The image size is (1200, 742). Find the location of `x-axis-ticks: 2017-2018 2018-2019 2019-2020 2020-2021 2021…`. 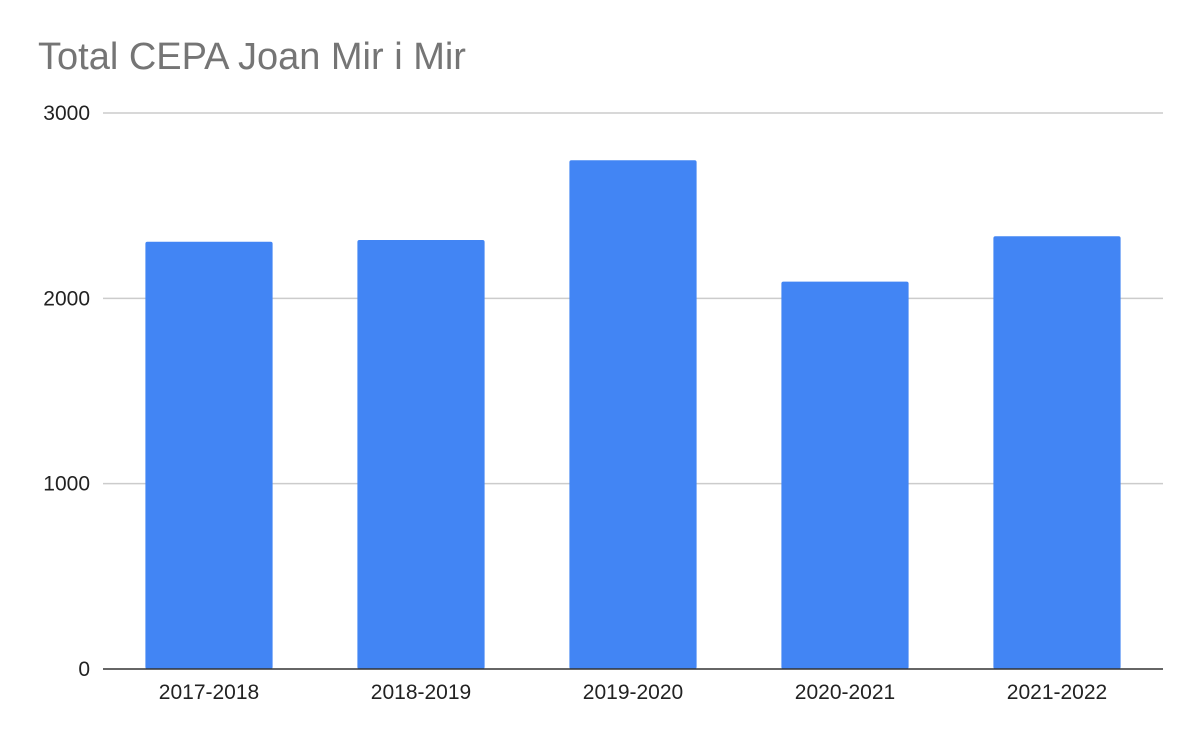

x-axis-ticks: 2017-2018 2018-2019 2019-2020 2020-2021 2021… is located at coordinates (633, 692).